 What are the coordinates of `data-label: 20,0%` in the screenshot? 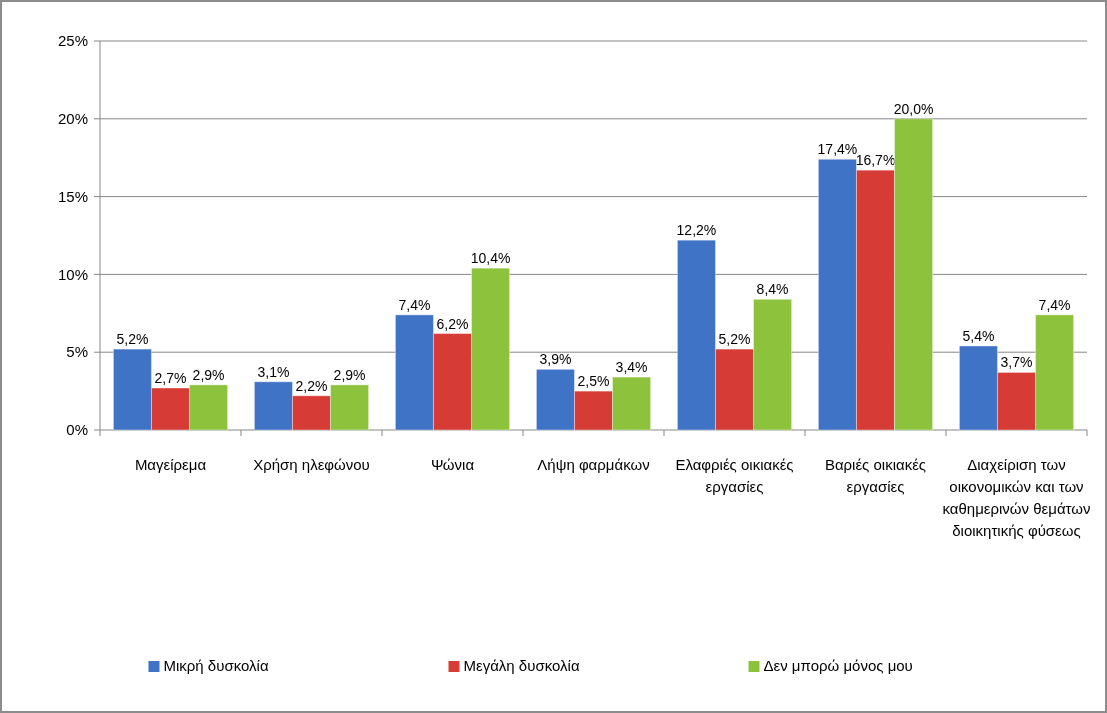 It's located at (913, 108).